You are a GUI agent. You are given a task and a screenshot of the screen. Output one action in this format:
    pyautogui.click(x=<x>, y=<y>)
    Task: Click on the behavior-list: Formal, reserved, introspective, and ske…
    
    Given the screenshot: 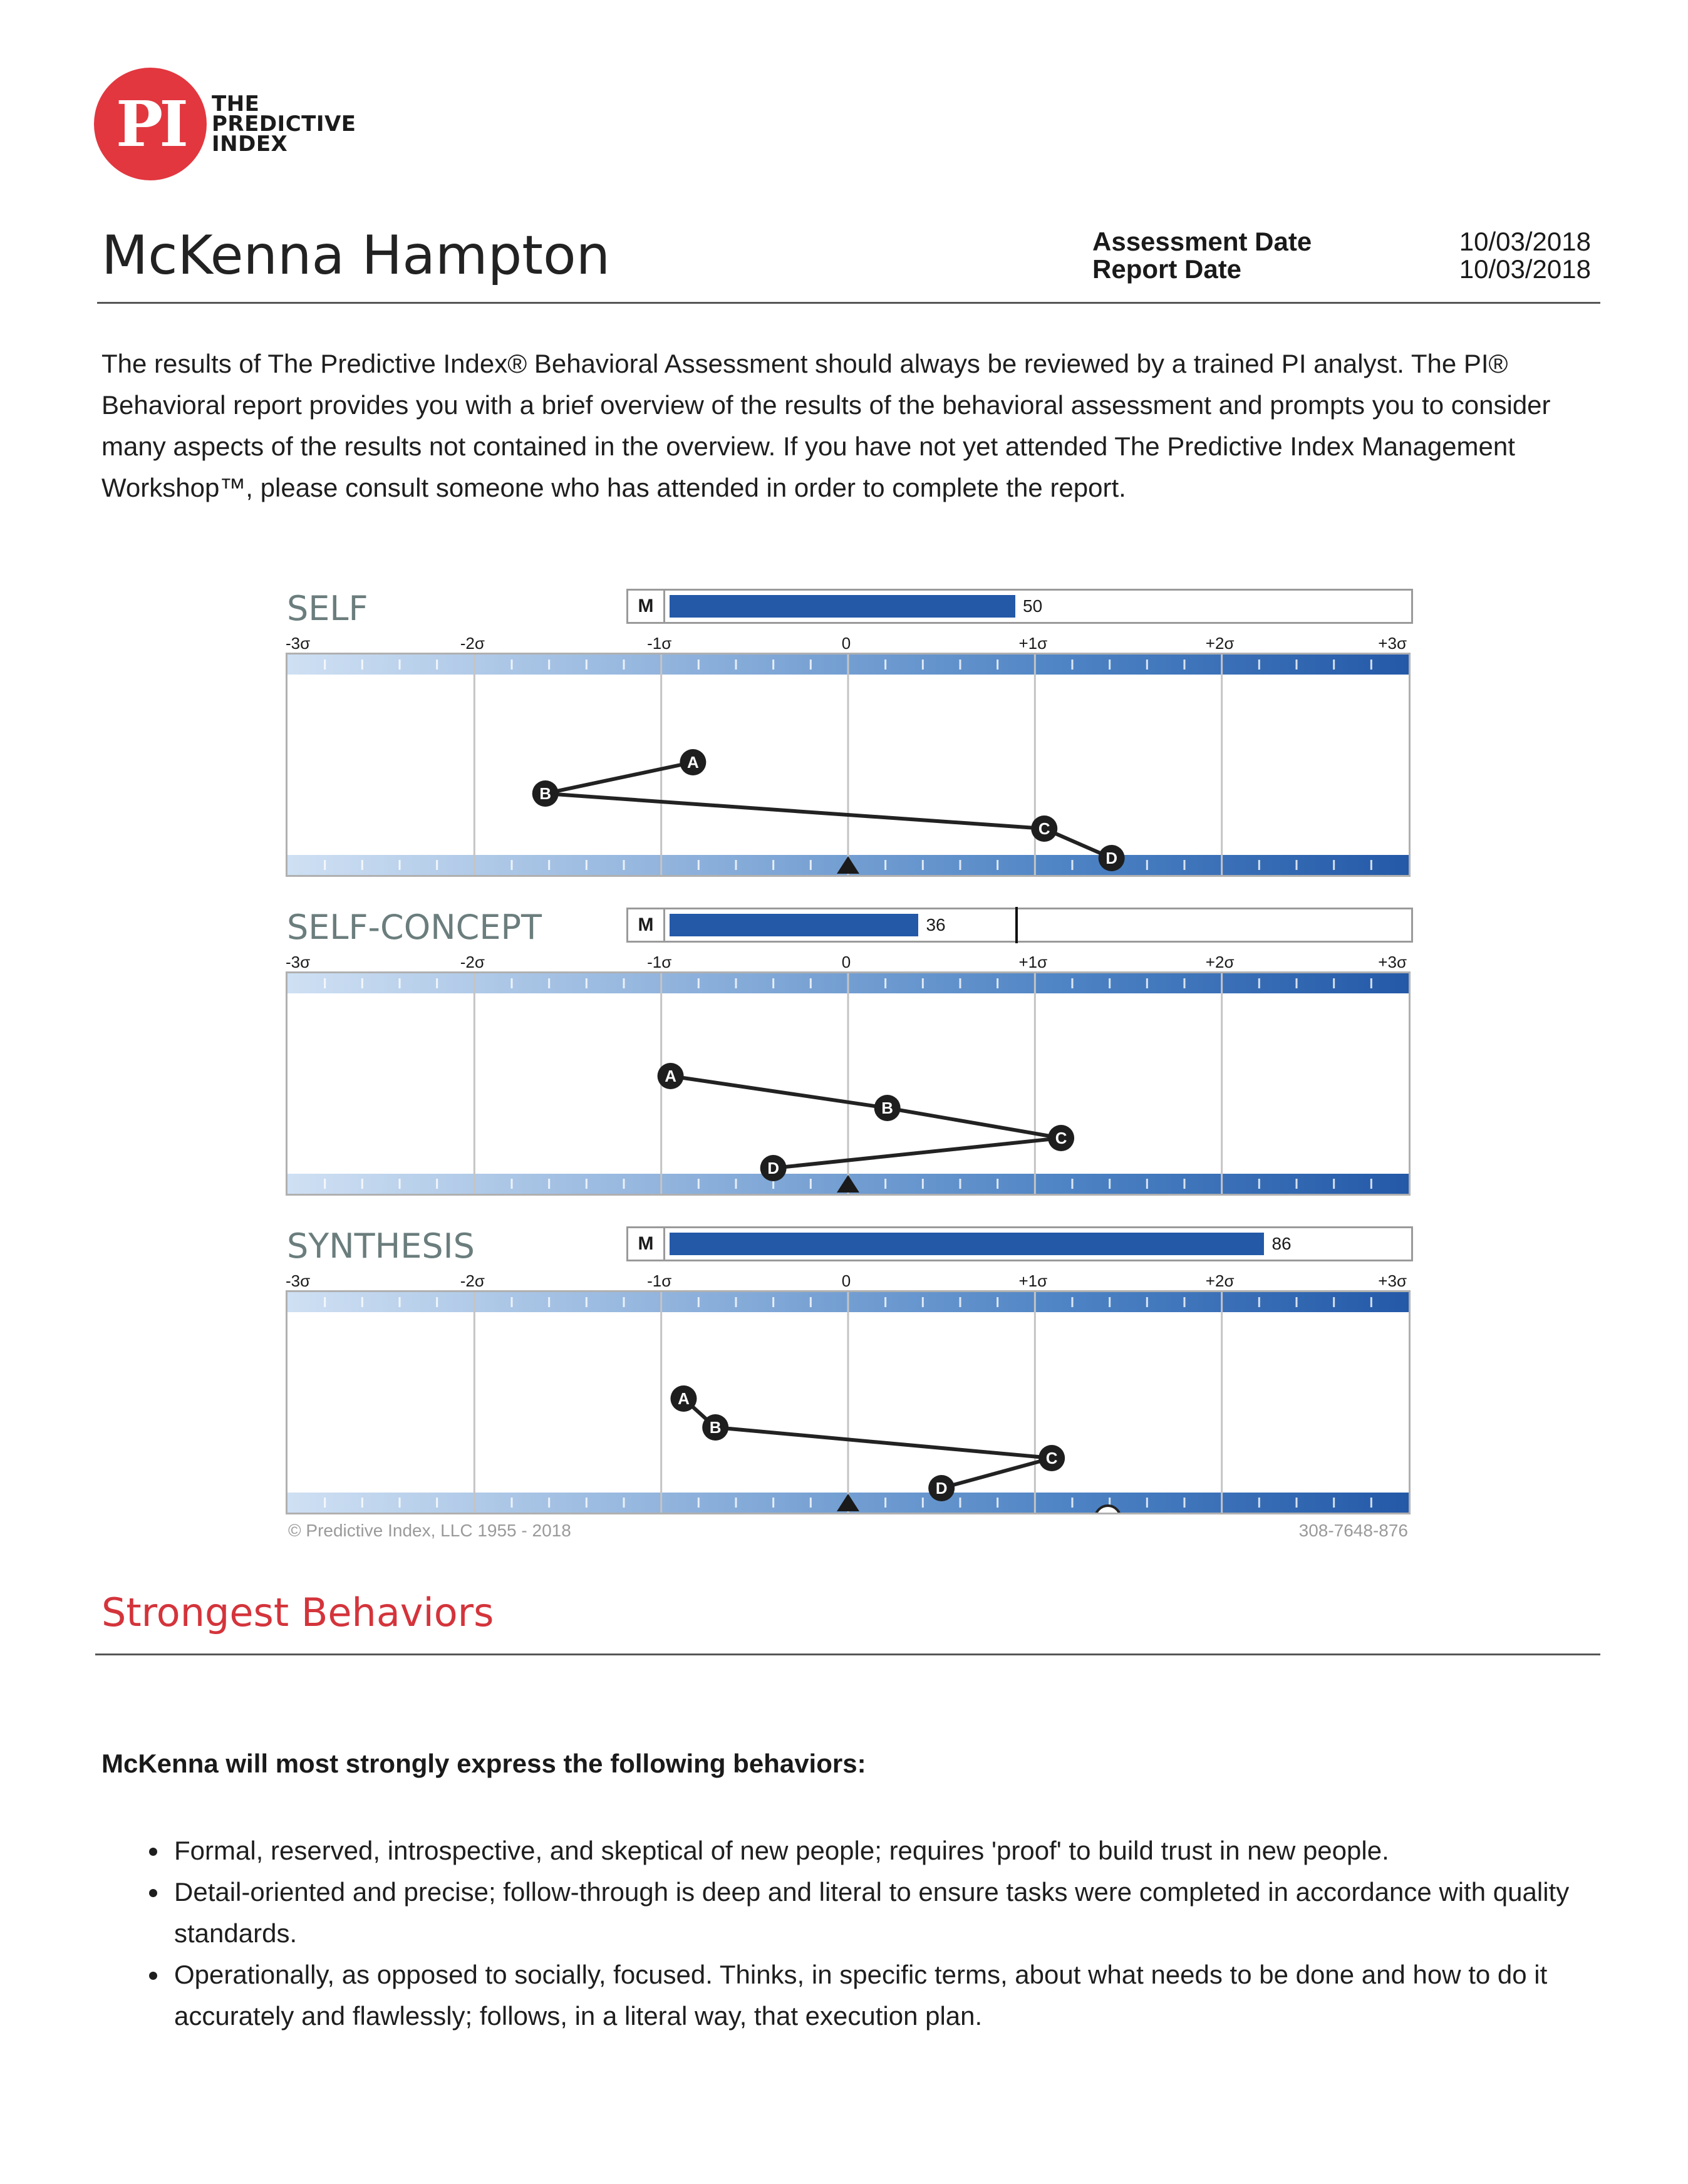 What is the action you would take?
    pyautogui.click(x=872, y=1933)
    